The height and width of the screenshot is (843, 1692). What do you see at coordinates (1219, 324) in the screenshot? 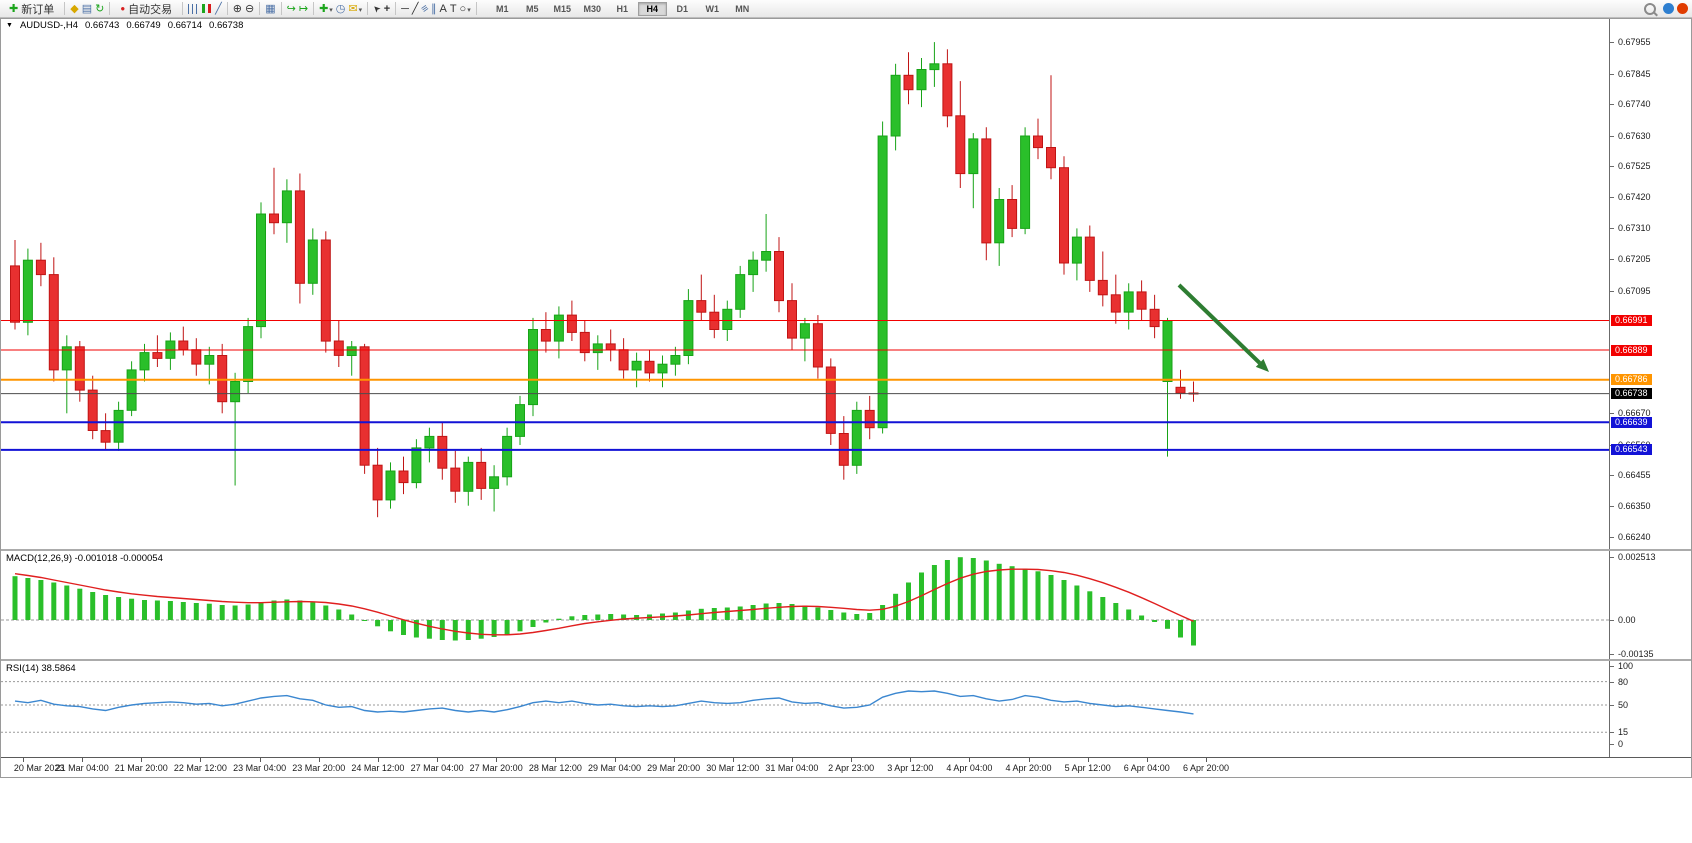
I see `annotation-arrow` at bounding box center [1219, 324].